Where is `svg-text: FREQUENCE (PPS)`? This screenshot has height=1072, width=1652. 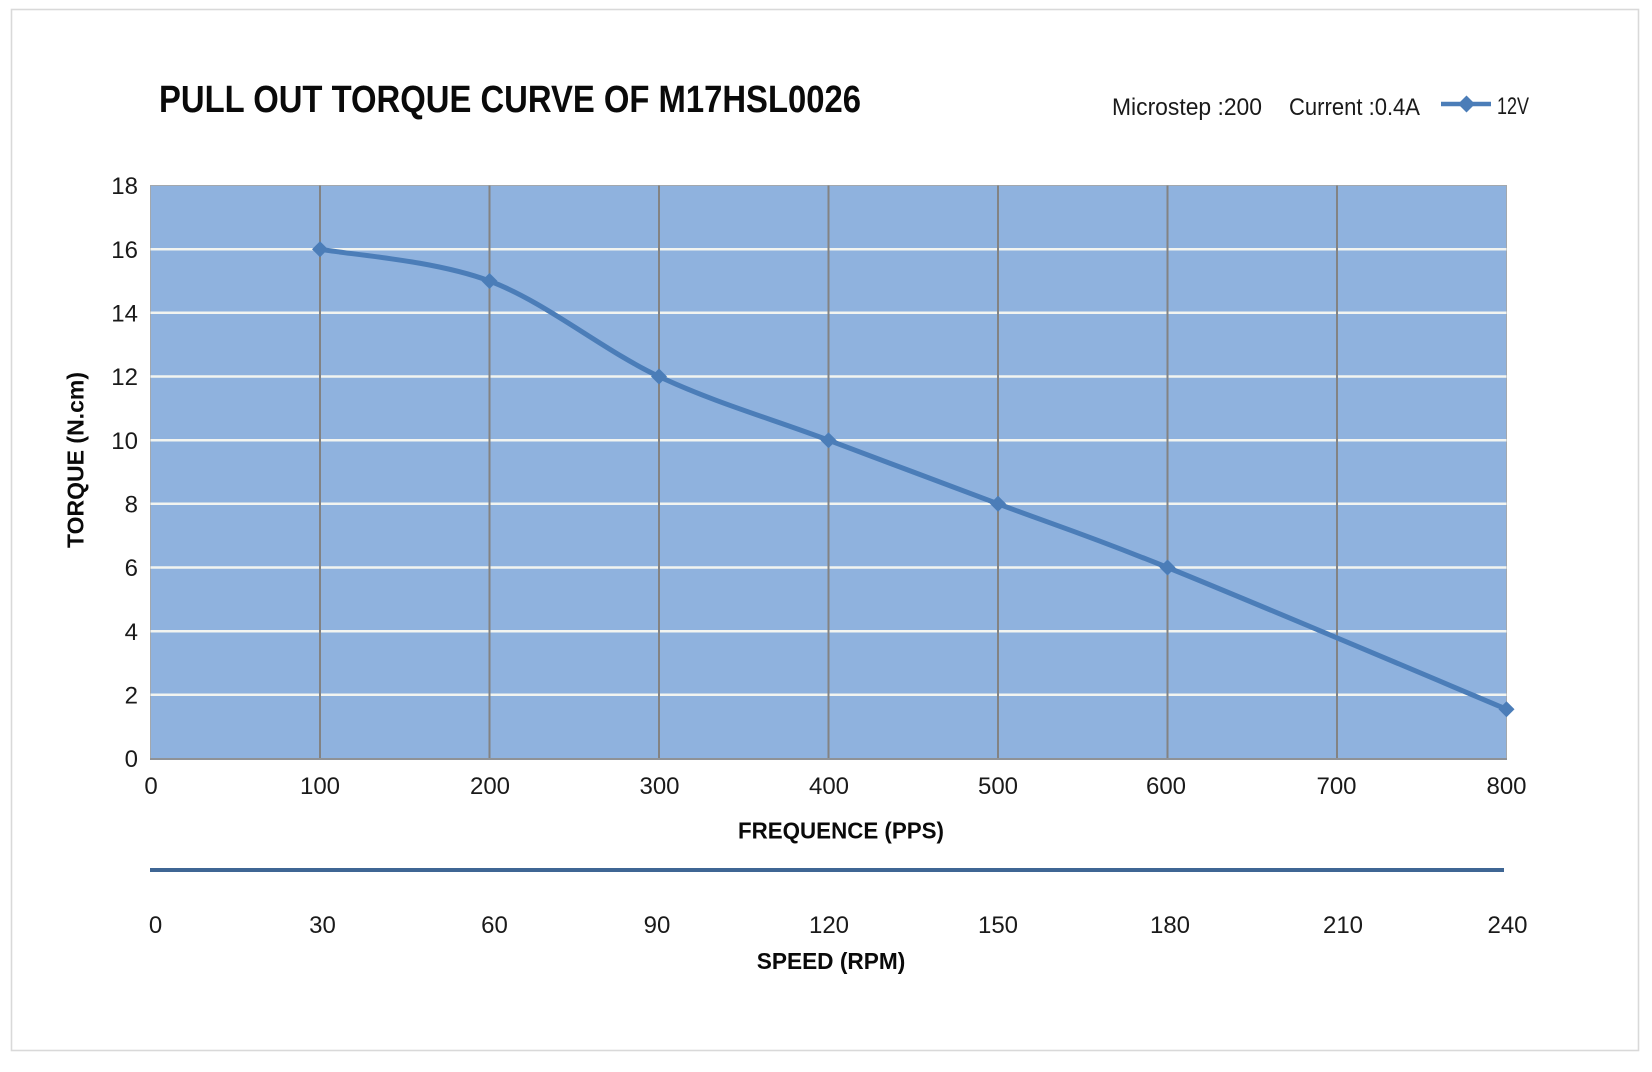
svg-text: FREQUENCE (PPS) is located at coordinates (841, 831).